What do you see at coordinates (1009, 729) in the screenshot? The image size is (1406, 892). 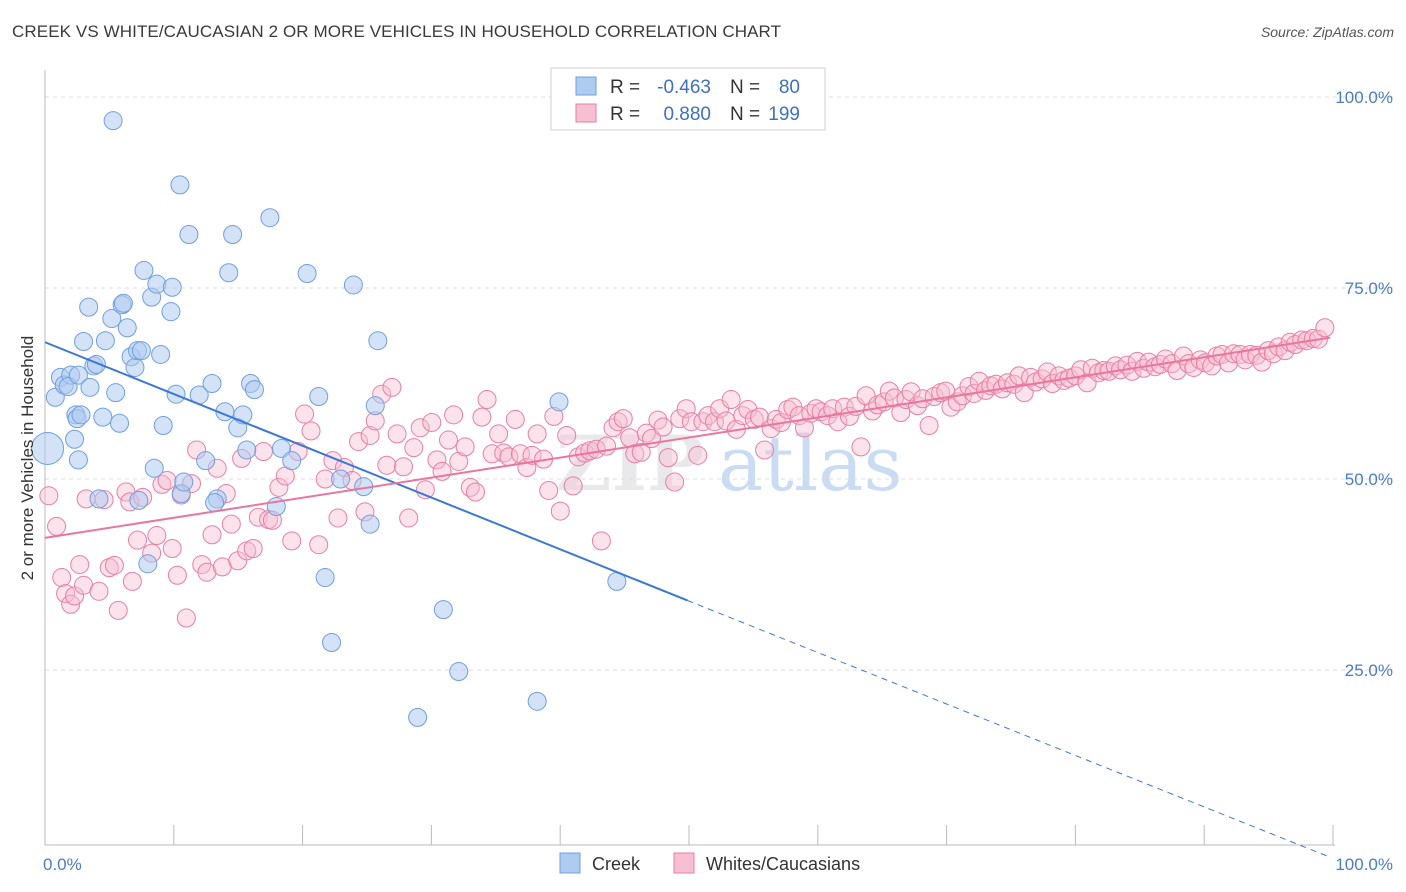 I see `creek-trend-extension` at bounding box center [1009, 729].